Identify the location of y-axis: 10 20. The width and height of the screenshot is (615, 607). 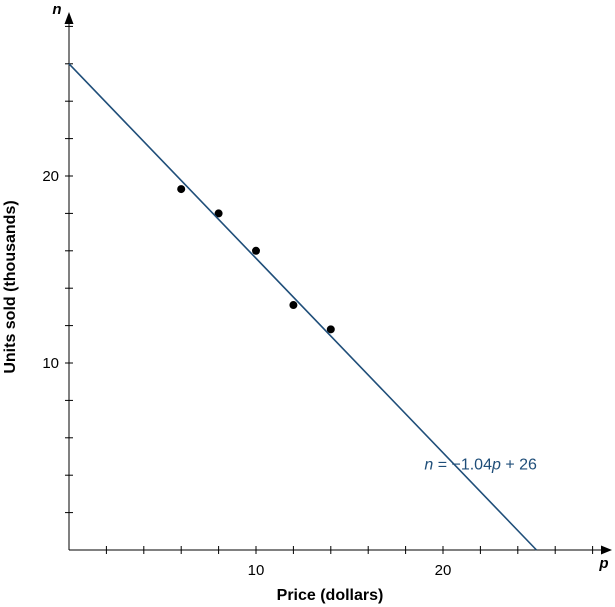
(58, 281).